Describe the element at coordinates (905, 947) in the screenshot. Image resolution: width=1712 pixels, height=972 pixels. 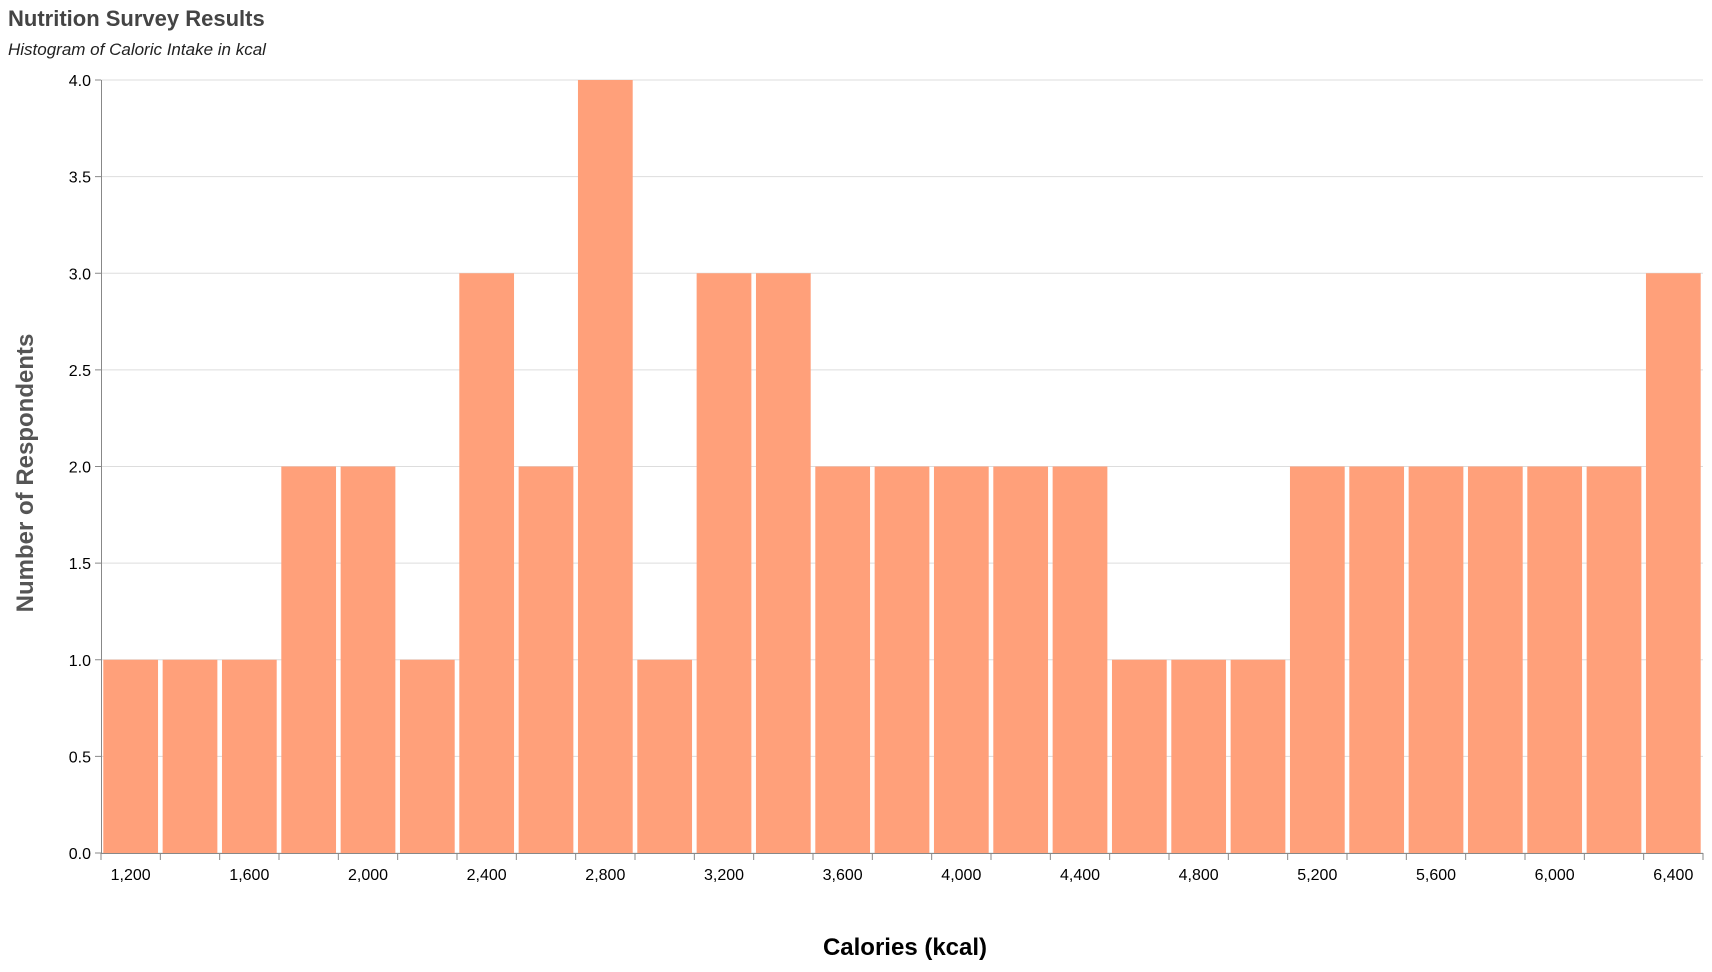
I see `x-axis-title: Calories (kcal)` at that location.